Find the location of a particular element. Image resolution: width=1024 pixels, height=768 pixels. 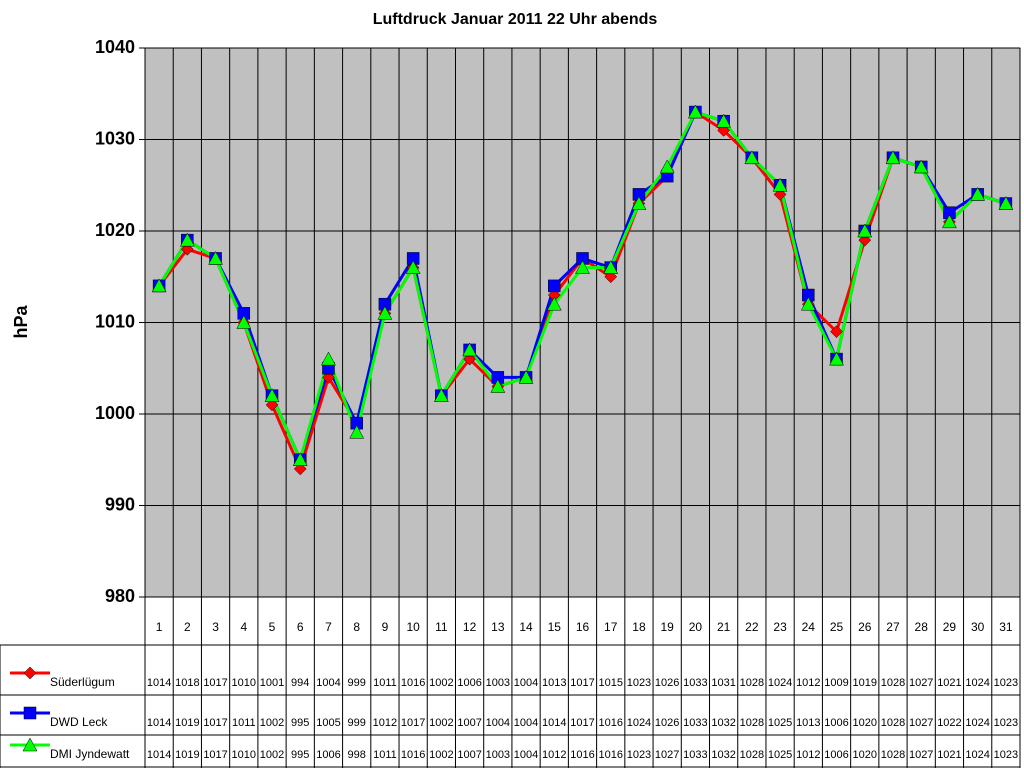

table-cell: 1013 is located at coordinates (554, 683).